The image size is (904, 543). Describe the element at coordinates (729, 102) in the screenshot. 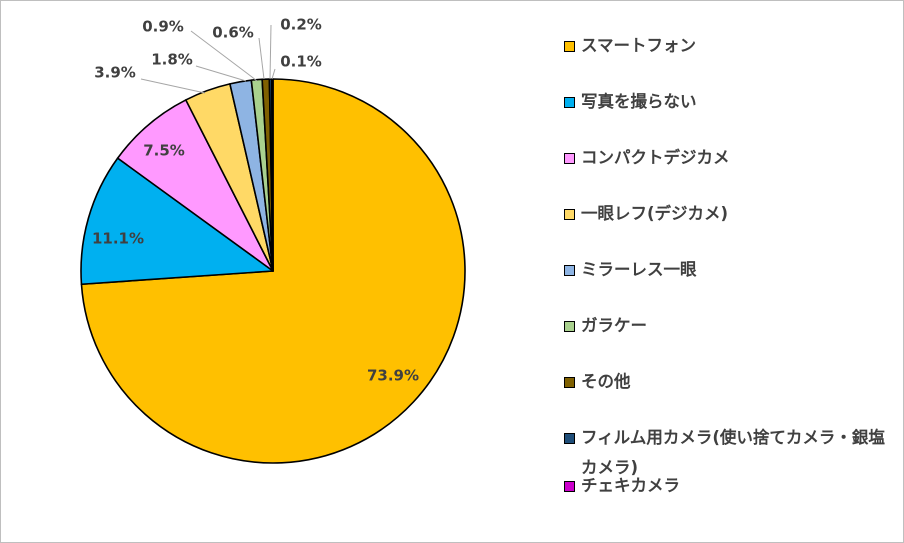

I see `legend-item: 写真を撮らない` at that location.